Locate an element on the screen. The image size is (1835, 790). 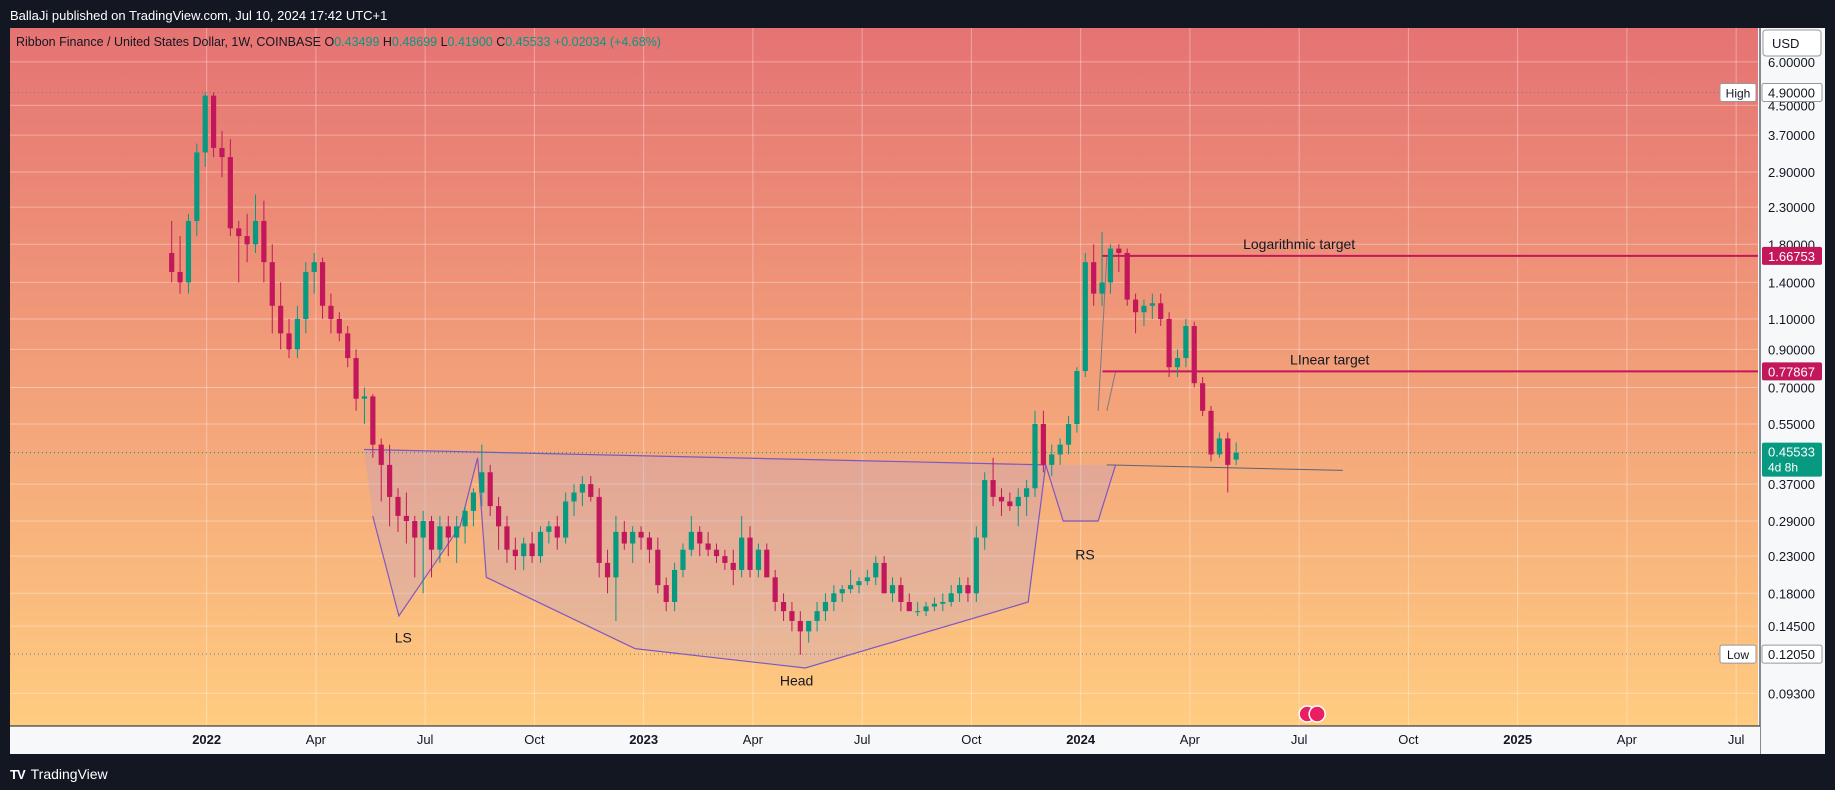
price-axis is located at coordinates (1792, 391).